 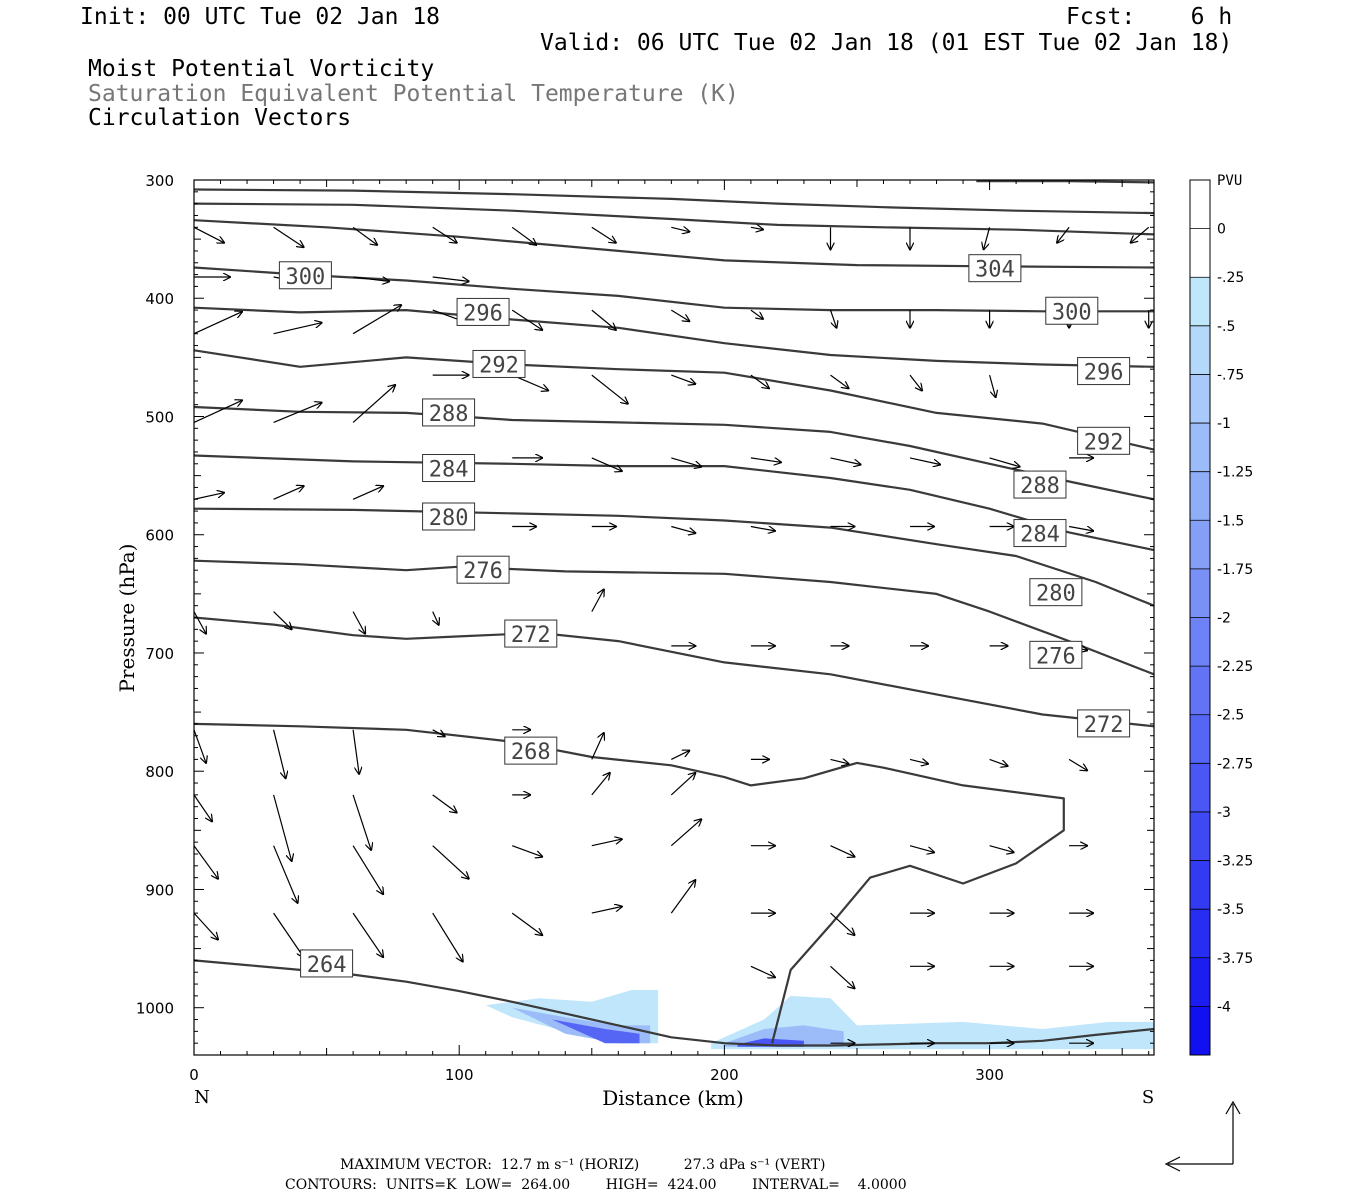 I want to click on y-tick-label: 800, so click(x=159, y=772).